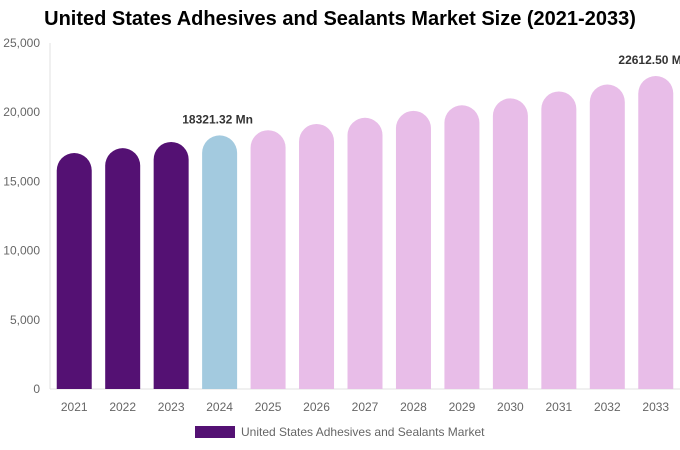  Describe the element at coordinates (122, 407) in the screenshot. I see `x-tick-label: 2022` at that location.